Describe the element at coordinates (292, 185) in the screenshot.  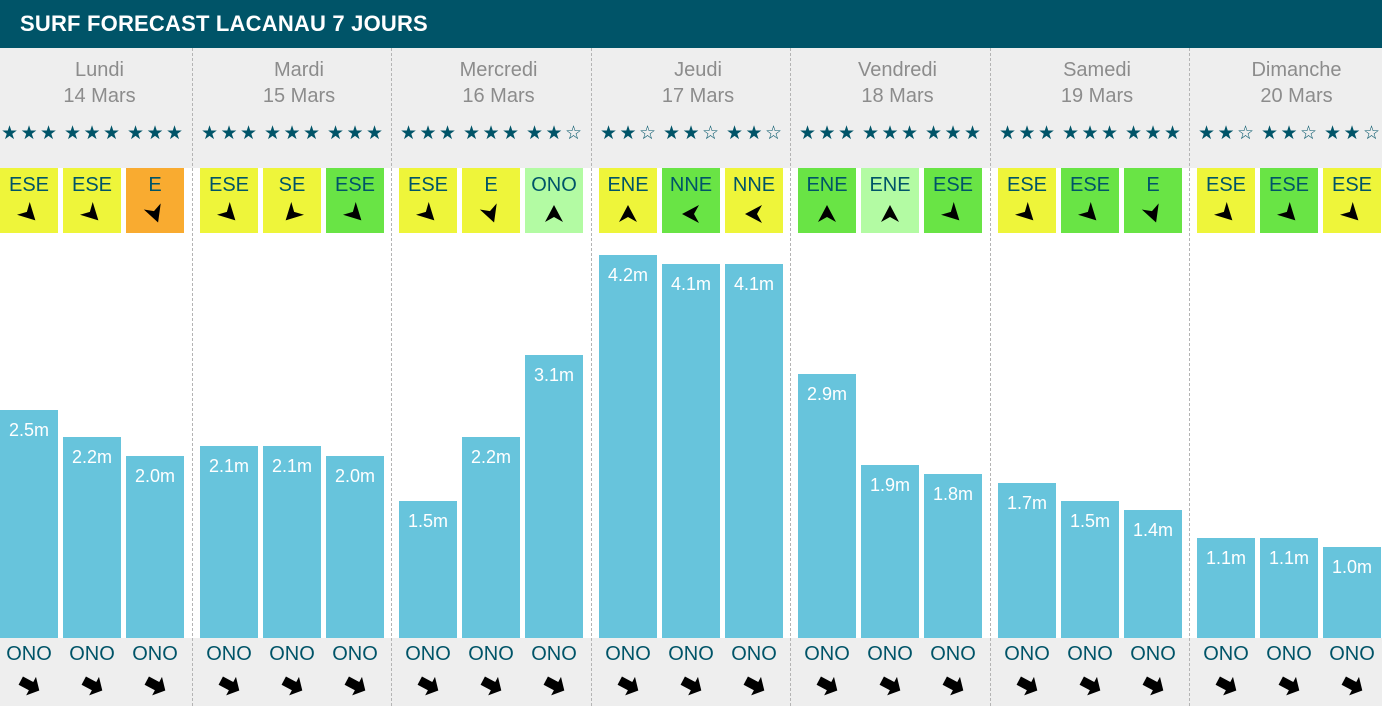
I see `wind-direction-label: SE` at that location.